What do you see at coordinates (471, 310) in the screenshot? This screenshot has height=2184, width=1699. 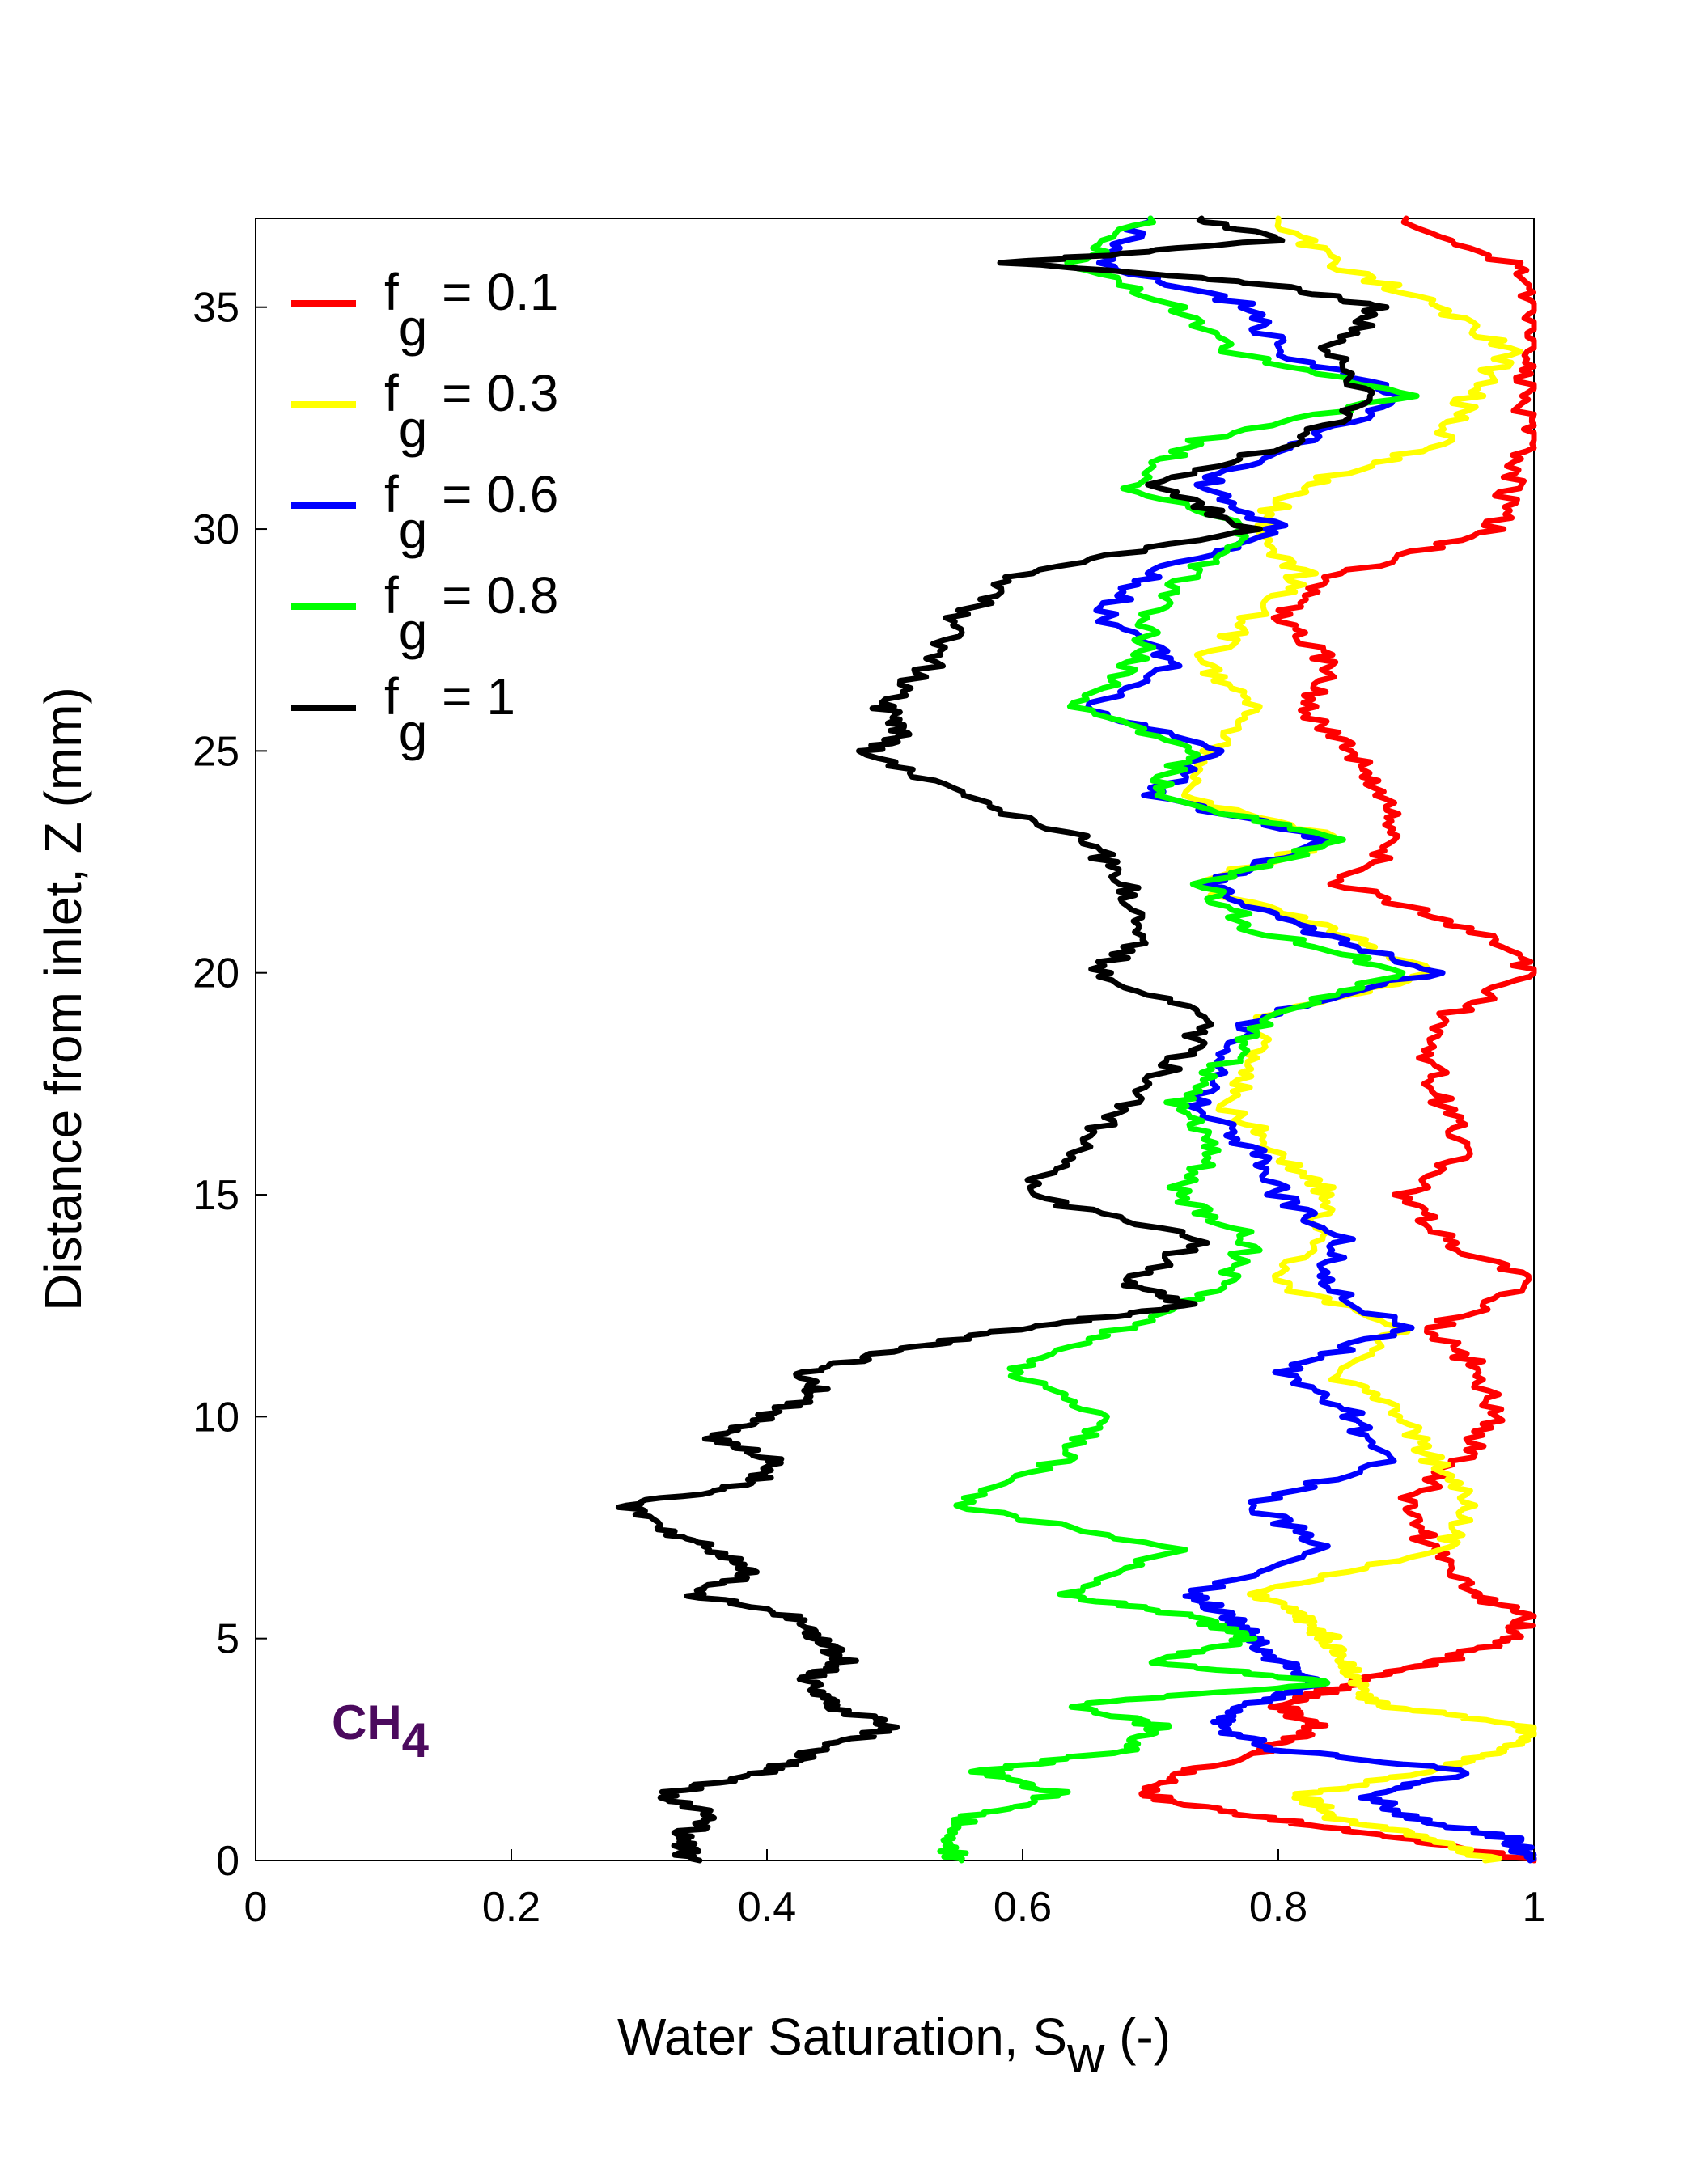 I see `legend-label-0: fg = 0.1` at bounding box center [471, 310].